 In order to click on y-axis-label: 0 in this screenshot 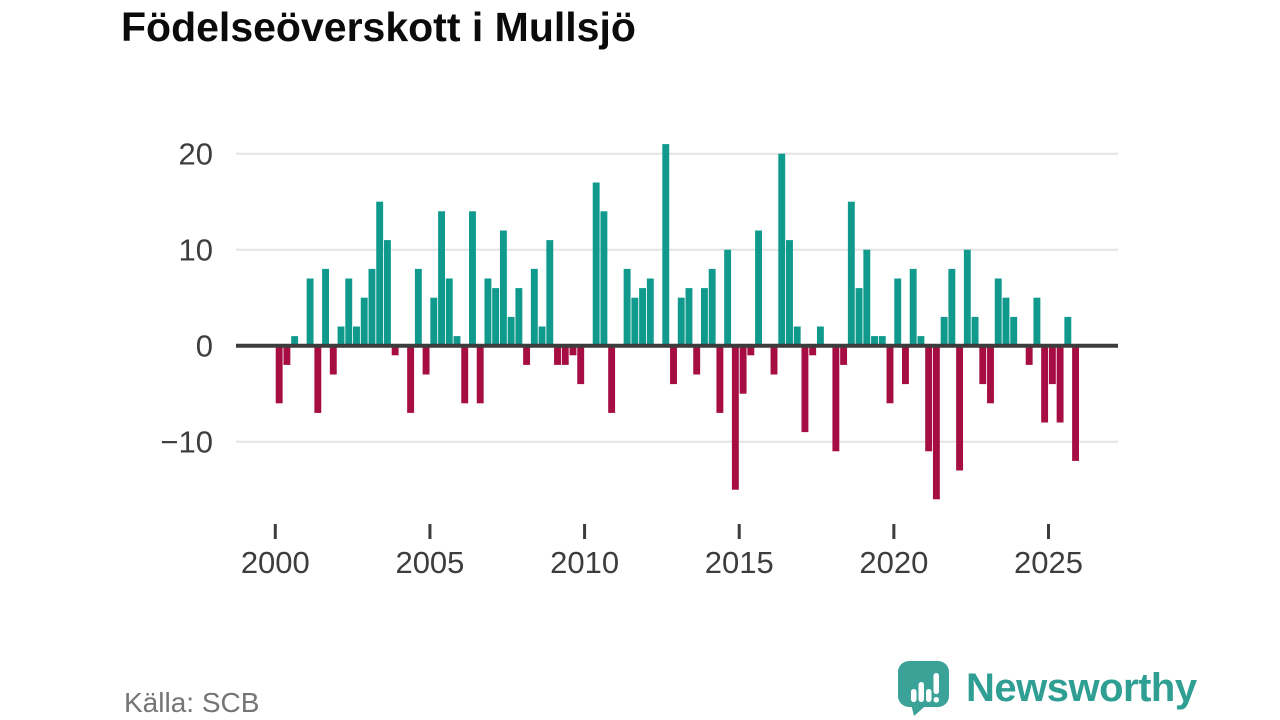, I will do `click(204, 346)`.